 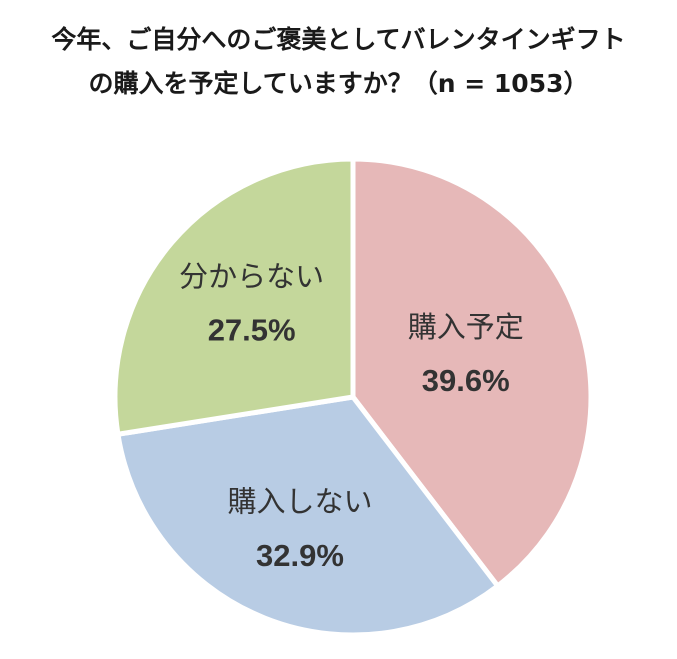 What do you see at coordinates (300, 502) in the screenshot?
I see `slice-label-name-2: 購入しない` at bounding box center [300, 502].